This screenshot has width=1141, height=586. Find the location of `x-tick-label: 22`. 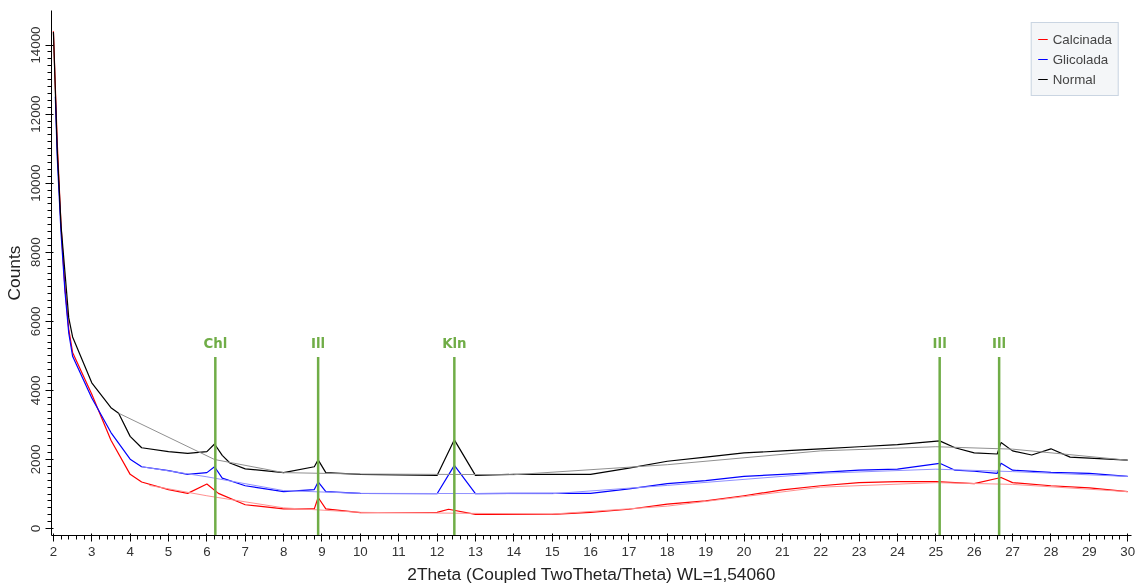

x-tick-label: 22 is located at coordinates (821, 551).